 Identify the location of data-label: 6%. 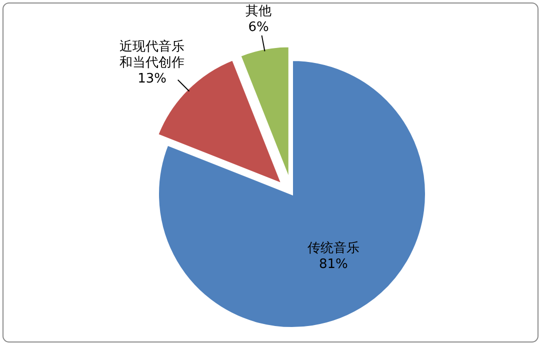
(258, 27).